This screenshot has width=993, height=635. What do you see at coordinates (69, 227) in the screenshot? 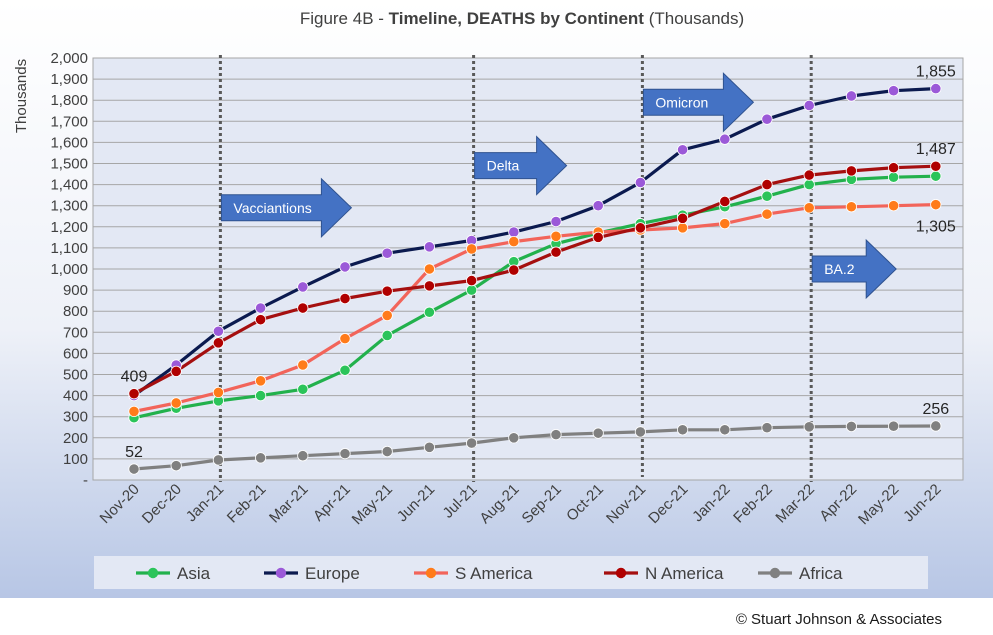
I see `y-tick-label: 1,200` at bounding box center [69, 227].